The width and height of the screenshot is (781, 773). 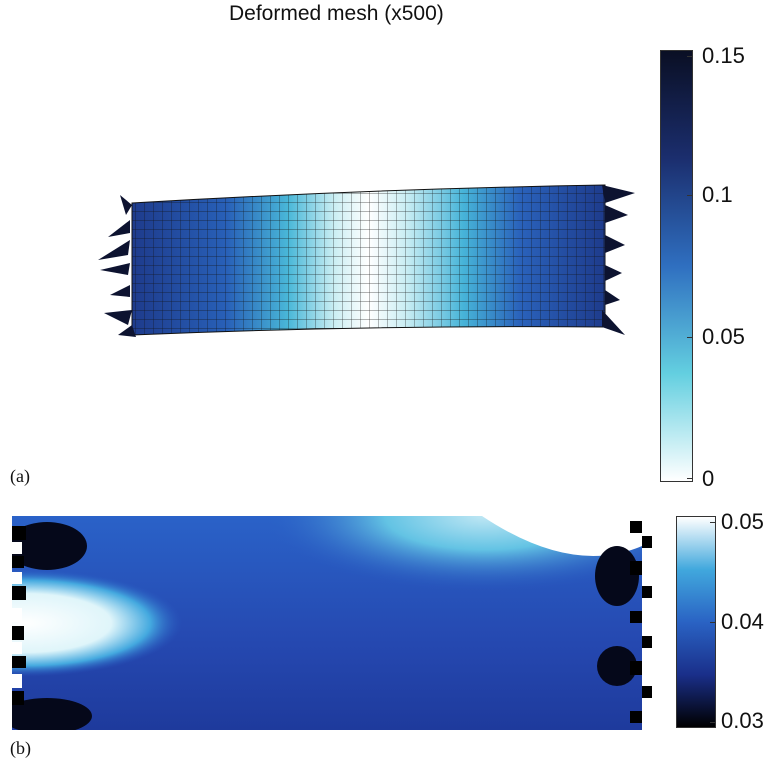 I want to click on panel-label-b: (b), so click(x=20, y=748).